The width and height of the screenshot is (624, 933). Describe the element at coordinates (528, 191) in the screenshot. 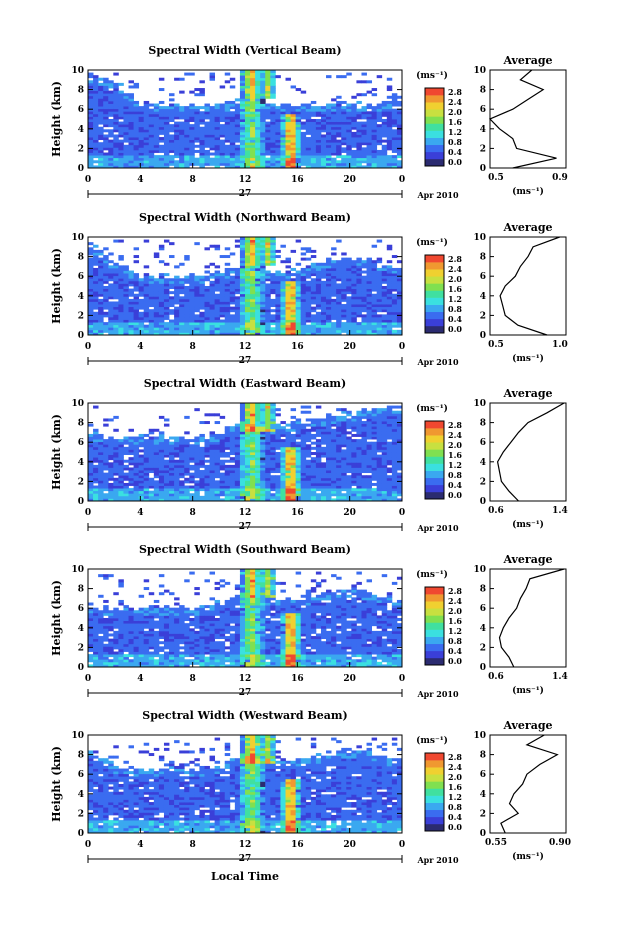

I see `profile-x-label: (ms⁻¹)` at that location.